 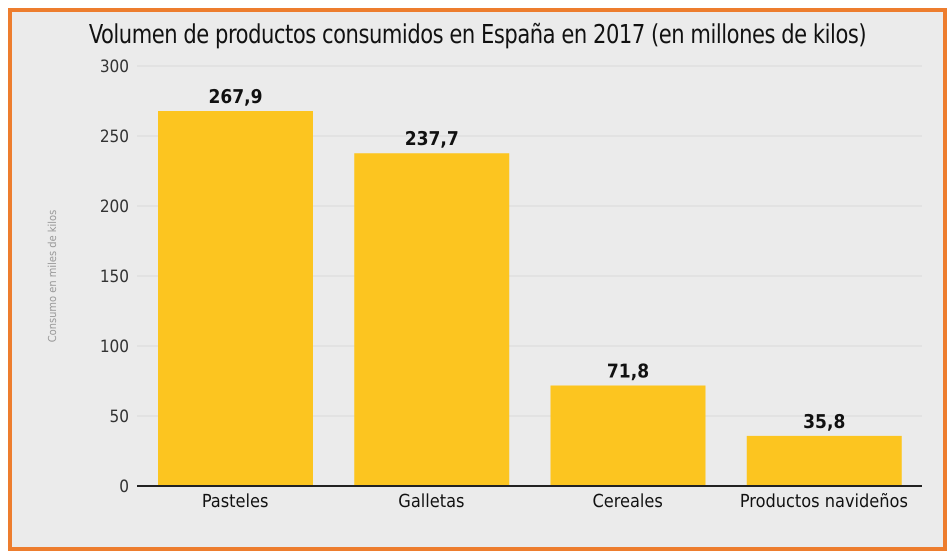 I want to click on data-label: 267,9, so click(x=235, y=97).